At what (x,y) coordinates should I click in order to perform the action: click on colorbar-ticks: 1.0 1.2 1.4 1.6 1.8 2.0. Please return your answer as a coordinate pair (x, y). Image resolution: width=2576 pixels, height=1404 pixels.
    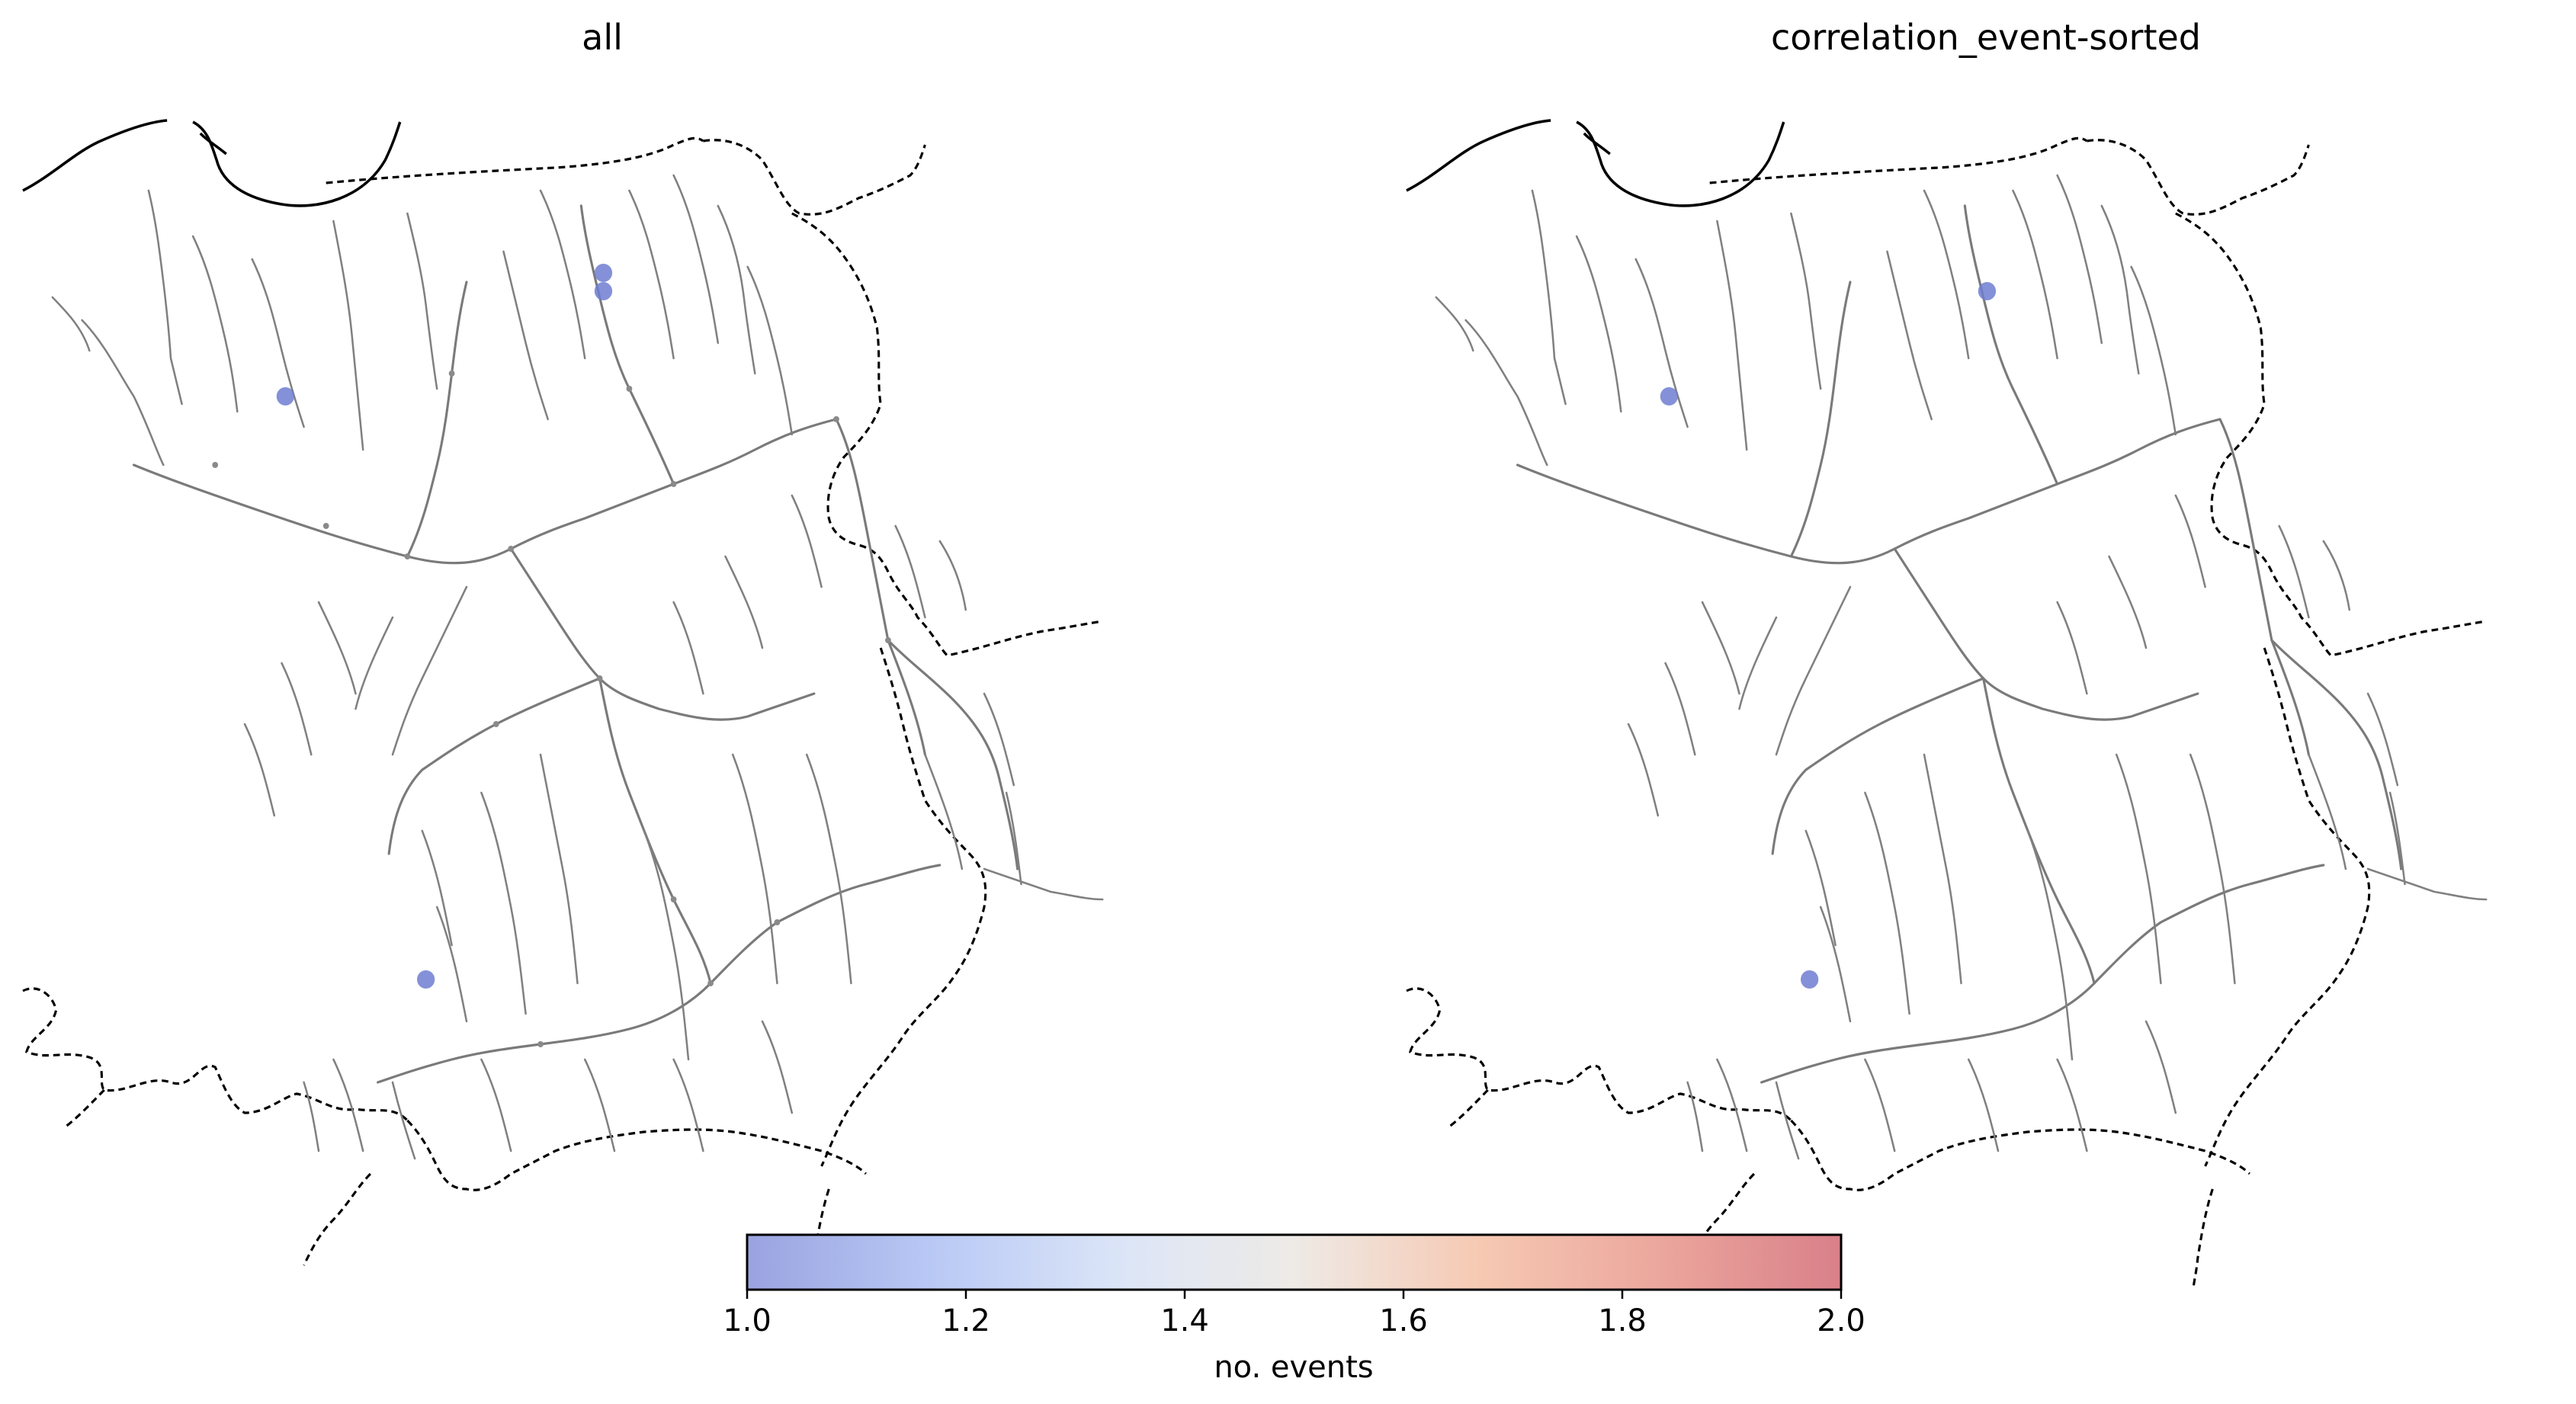
    Looking at the image, I should click on (1294, 1314).